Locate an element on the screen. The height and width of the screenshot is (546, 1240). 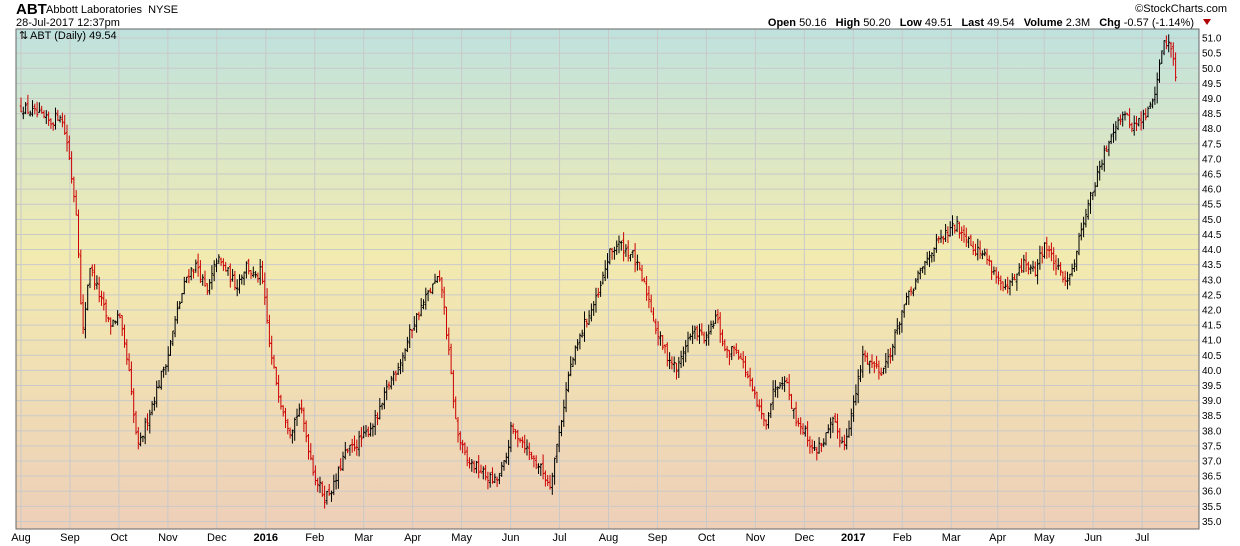
x-tick-label: Sep is located at coordinates (658, 538).